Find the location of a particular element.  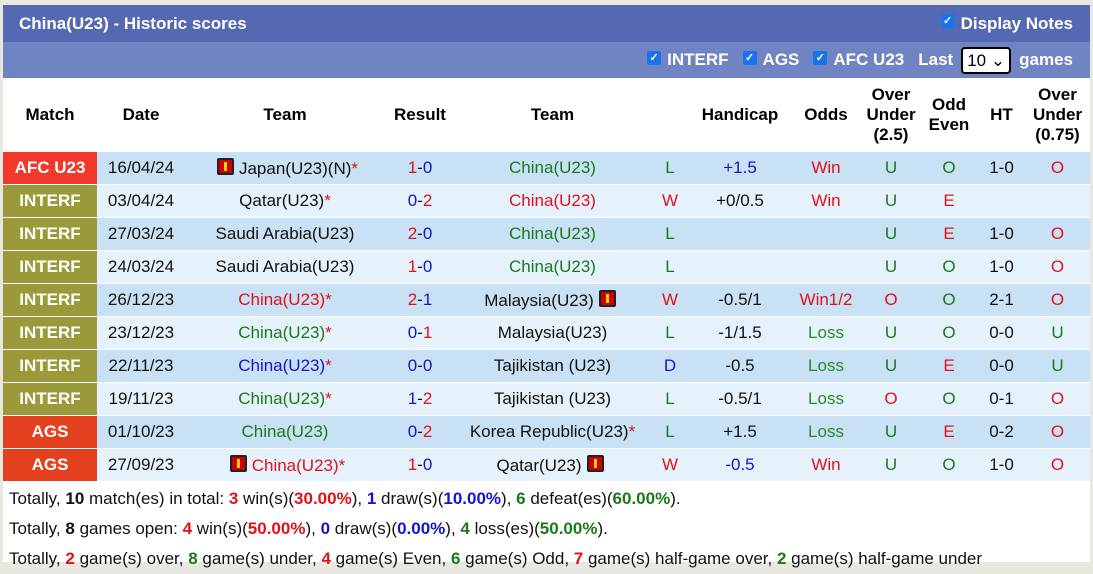

team-name: Malaysia(U23) is located at coordinates (552, 332).